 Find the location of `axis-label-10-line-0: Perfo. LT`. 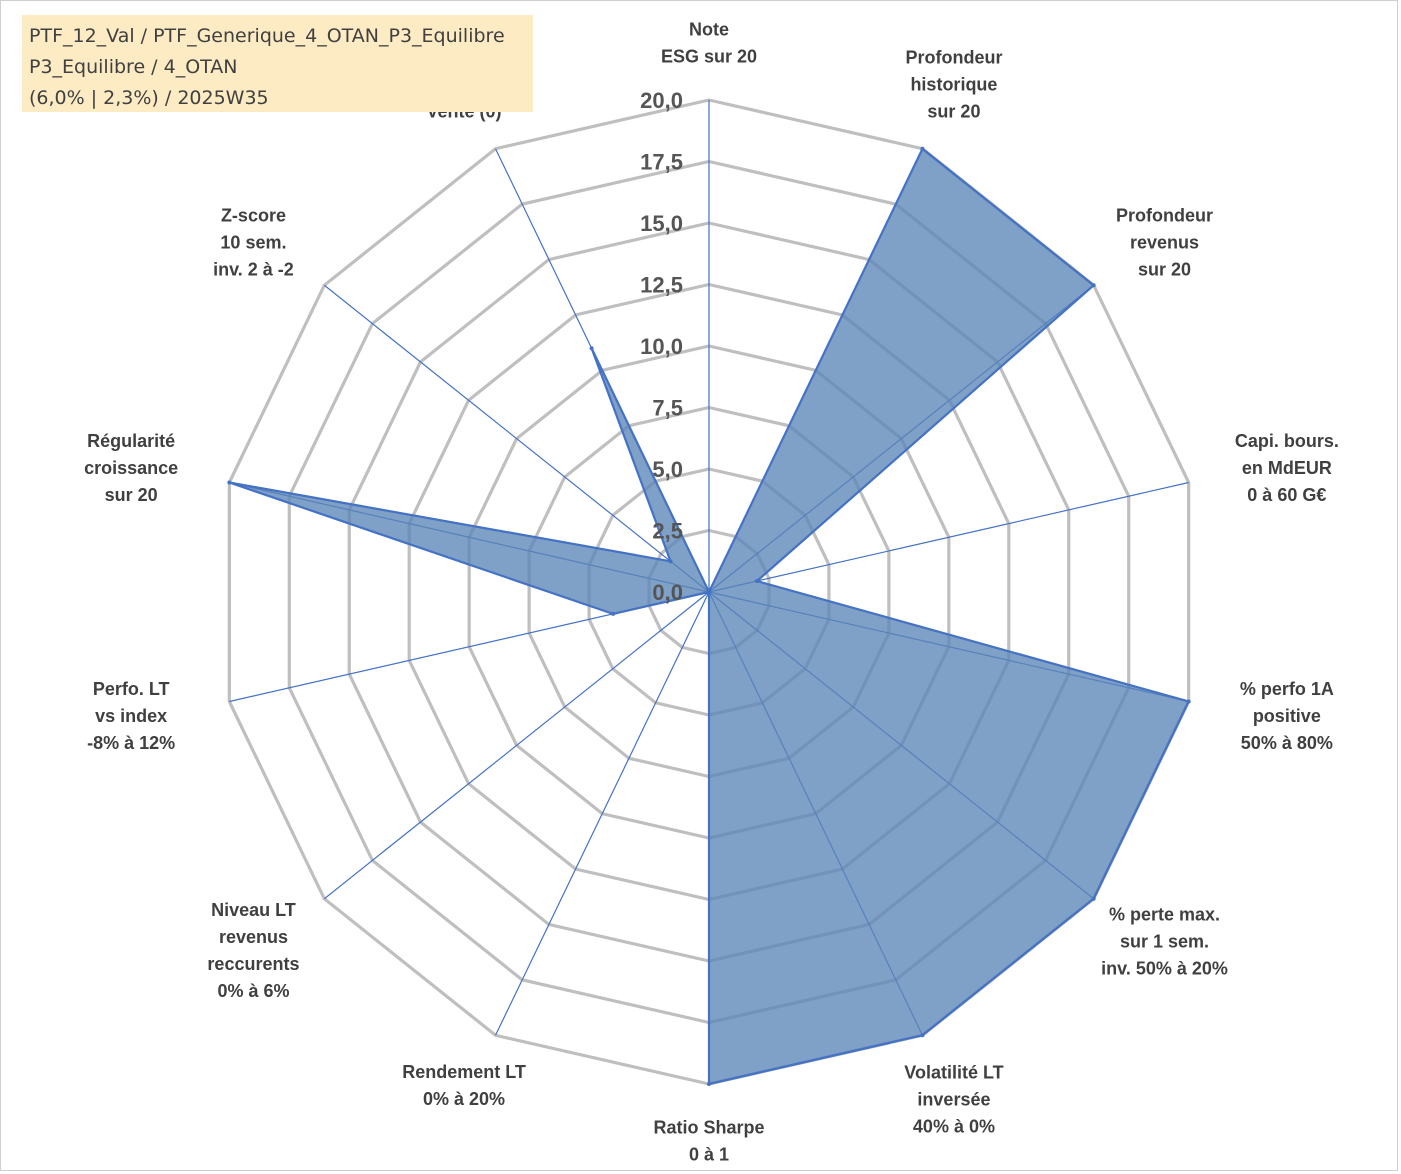

axis-label-10-line-0: Perfo. LT is located at coordinates (131, 689).